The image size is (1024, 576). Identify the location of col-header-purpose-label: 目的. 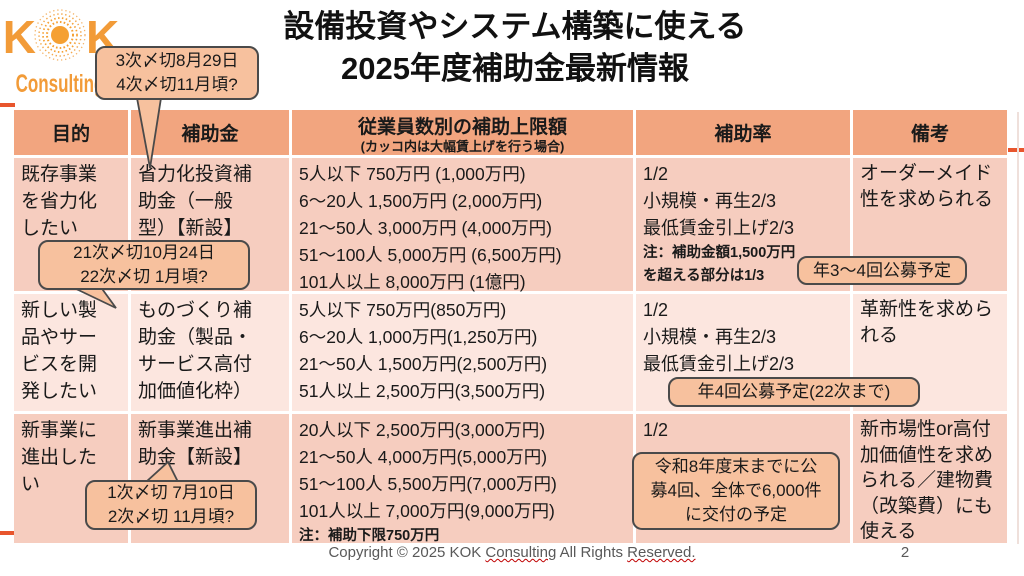
(70, 134).